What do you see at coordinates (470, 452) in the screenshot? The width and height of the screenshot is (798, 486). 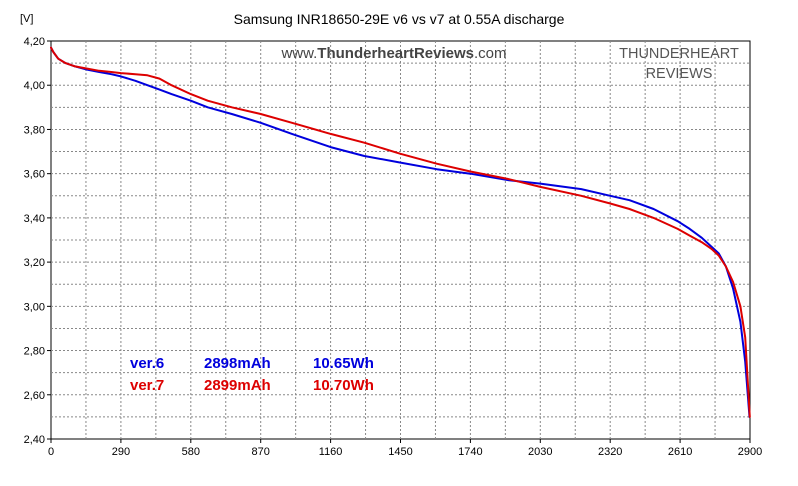 I see `x-tick-label: 1740` at bounding box center [470, 452].